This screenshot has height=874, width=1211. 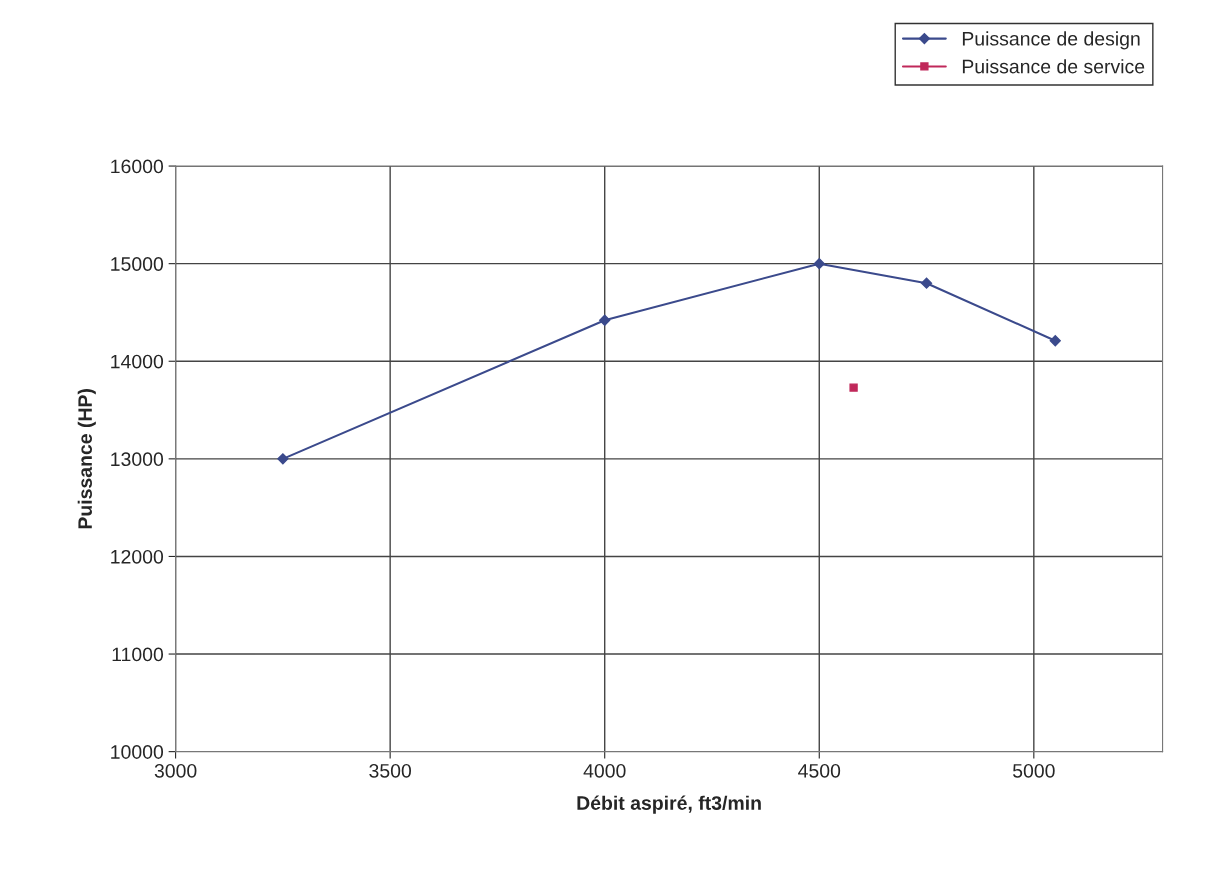 What do you see at coordinates (137, 752) in the screenshot?
I see `y-tick-label: 10000` at bounding box center [137, 752].